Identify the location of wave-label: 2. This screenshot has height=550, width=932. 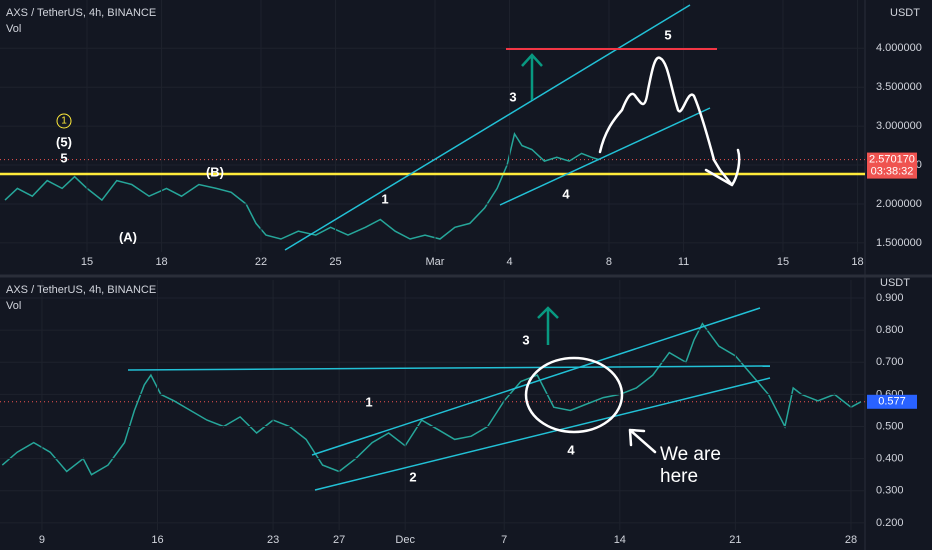
(412, 476).